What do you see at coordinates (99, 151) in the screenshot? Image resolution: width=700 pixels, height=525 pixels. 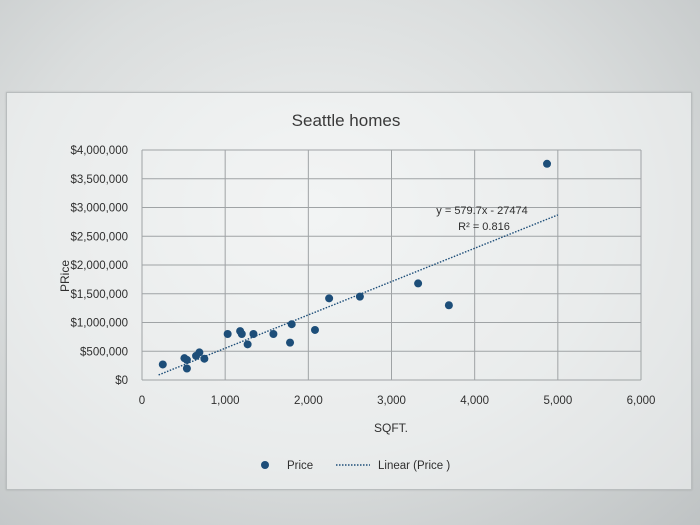 I see `y-tick-label: $4,000,000` at bounding box center [99, 151].